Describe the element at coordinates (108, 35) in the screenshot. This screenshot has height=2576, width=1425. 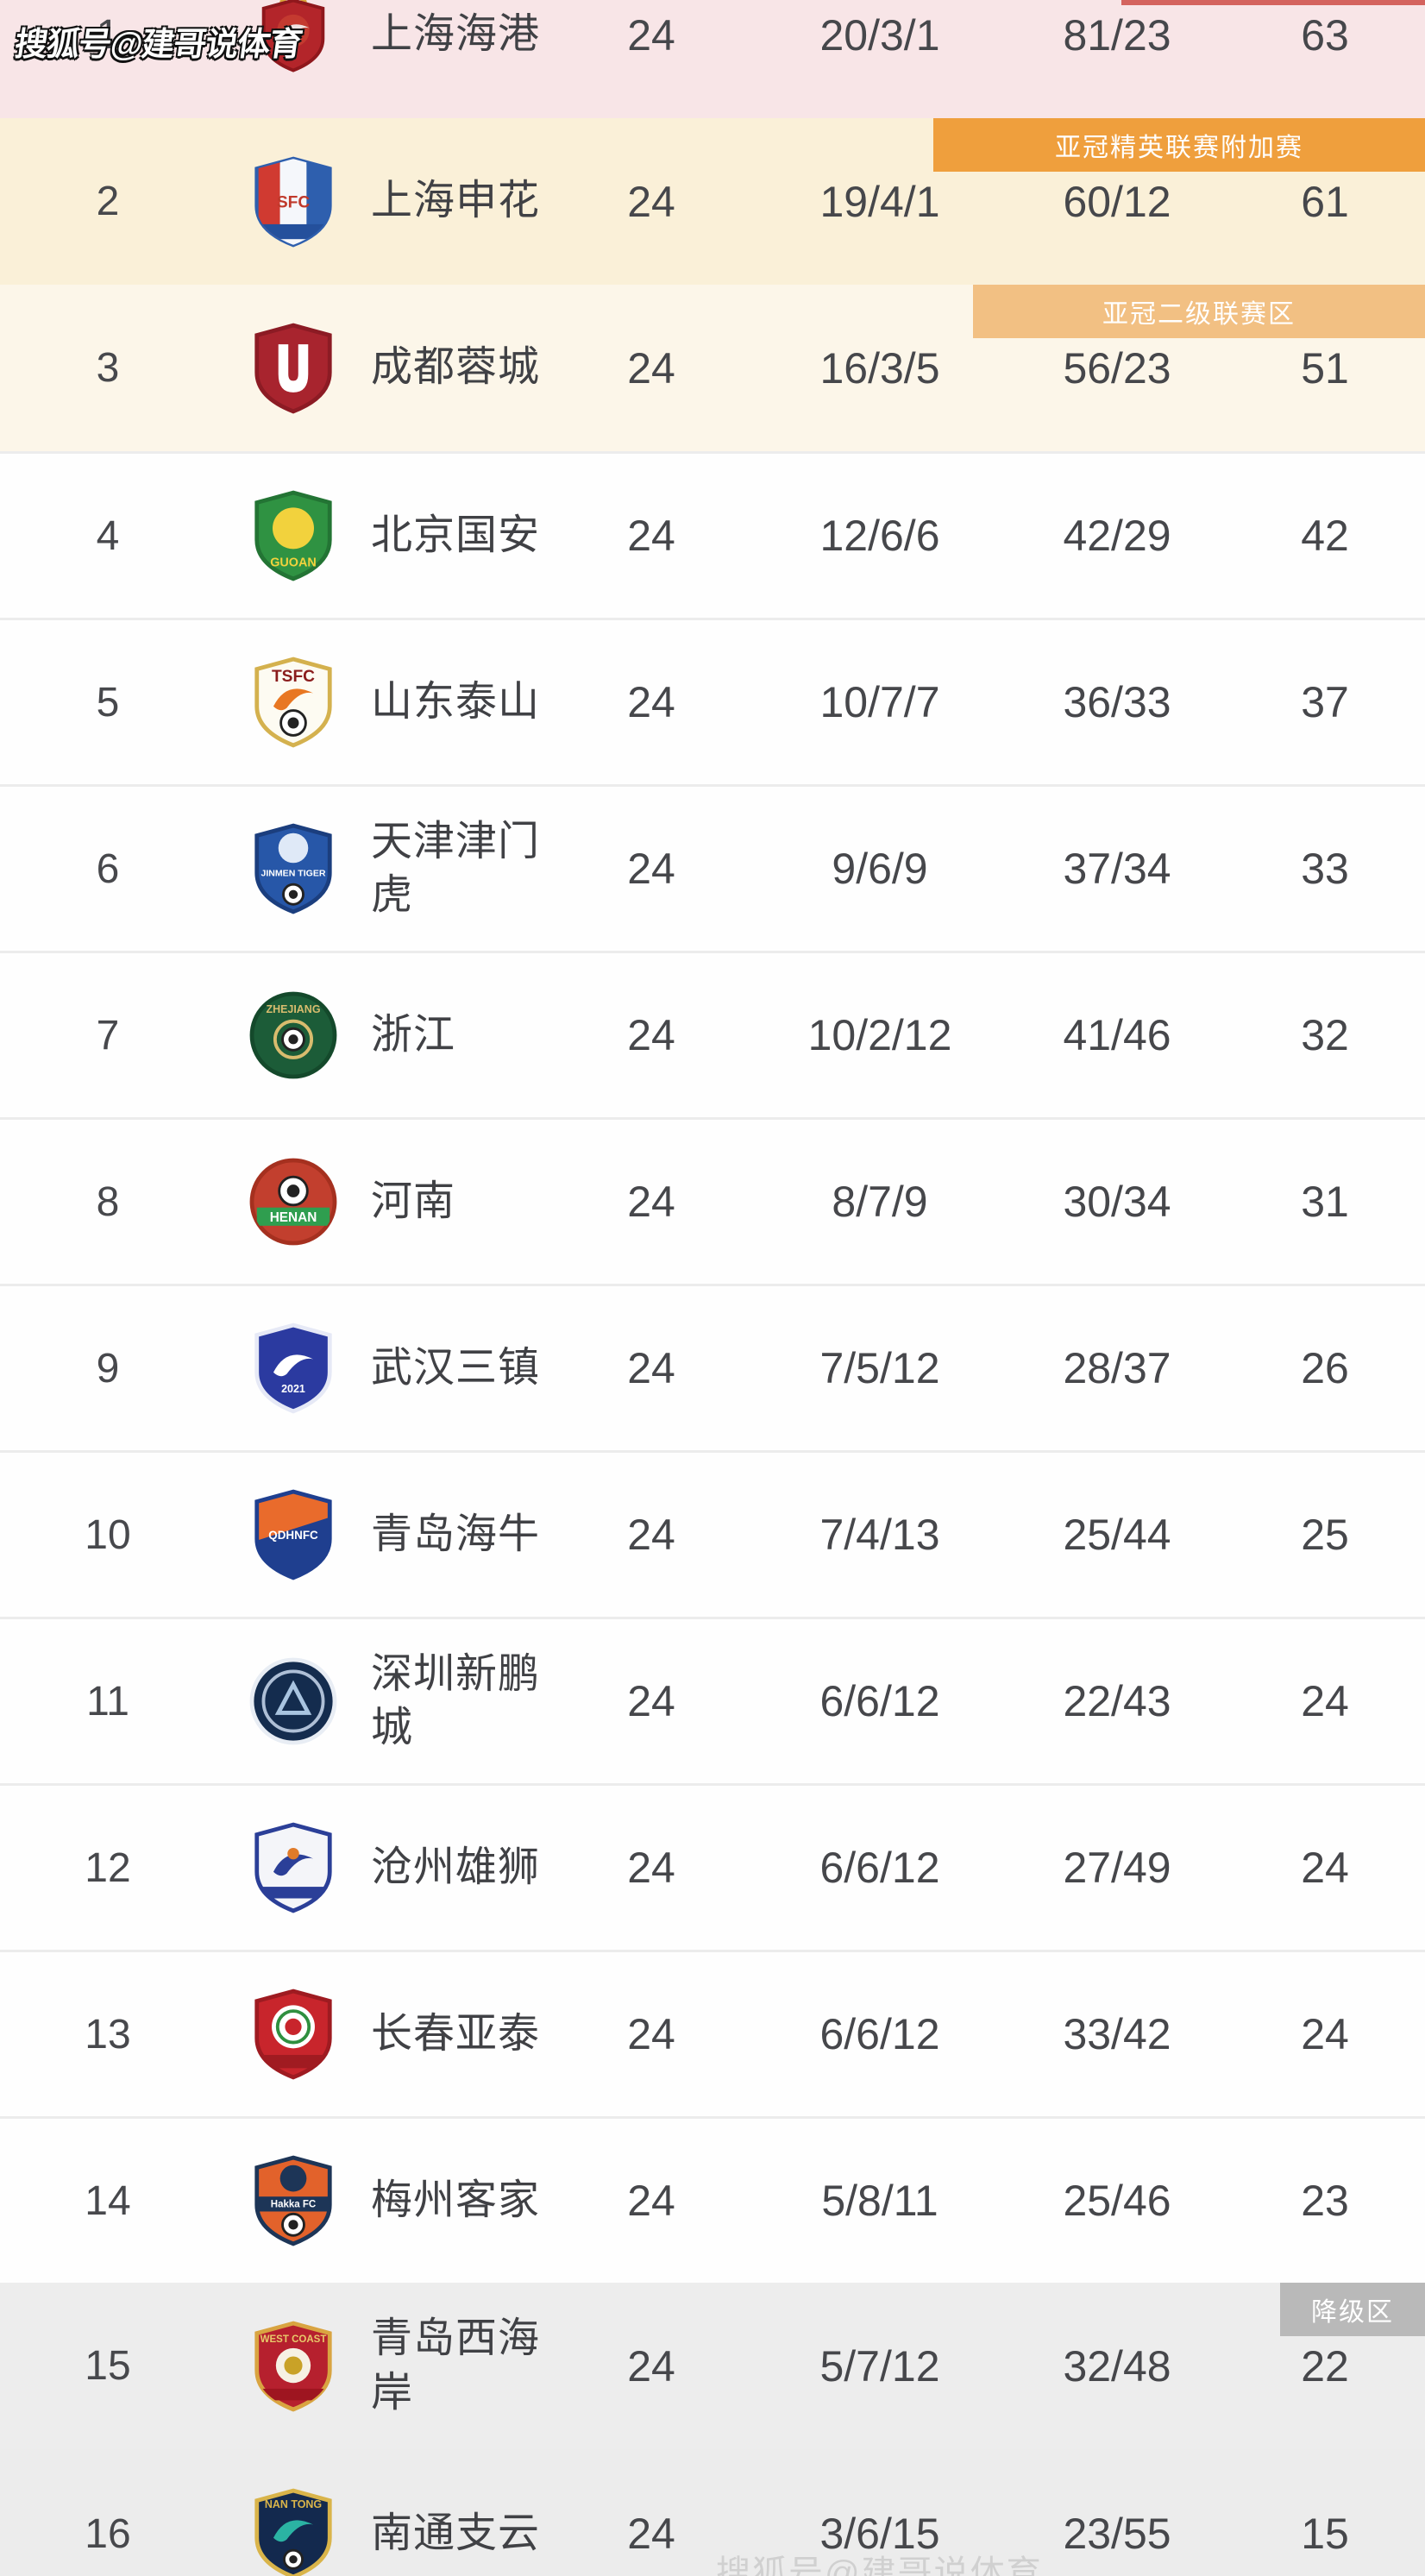
I see `rank-label: 1` at that location.